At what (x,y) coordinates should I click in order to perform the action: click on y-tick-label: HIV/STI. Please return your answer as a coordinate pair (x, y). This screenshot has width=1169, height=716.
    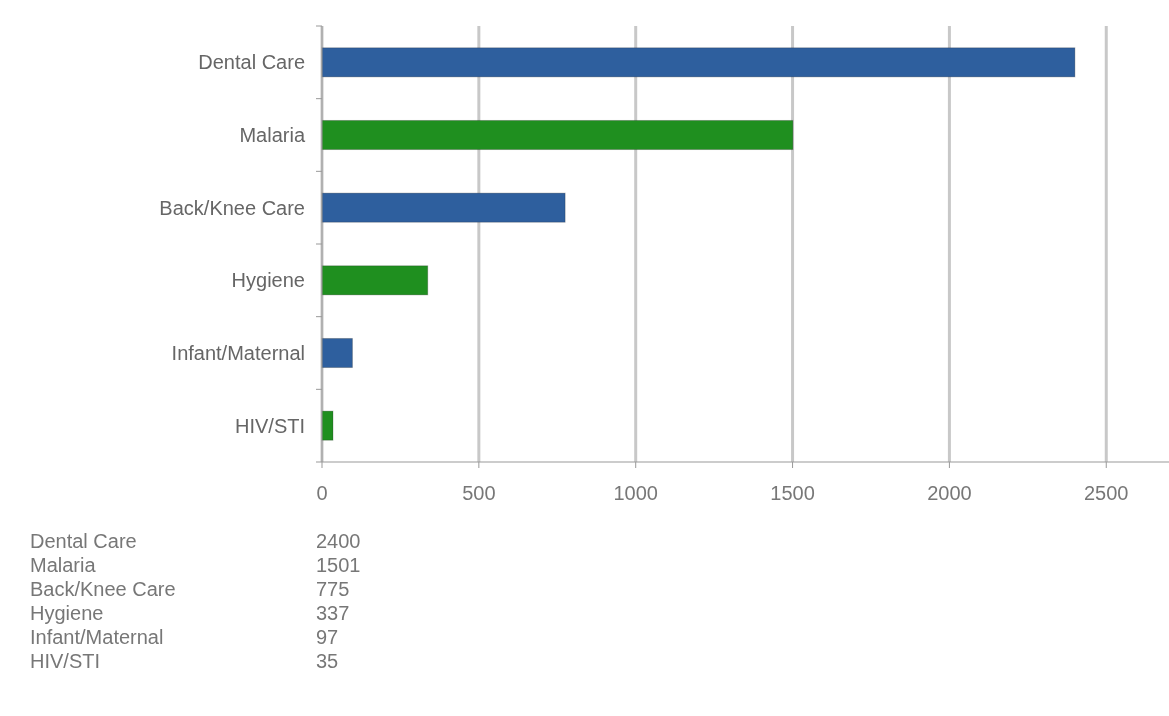
    Looking at the image, I should click on (269, 425).